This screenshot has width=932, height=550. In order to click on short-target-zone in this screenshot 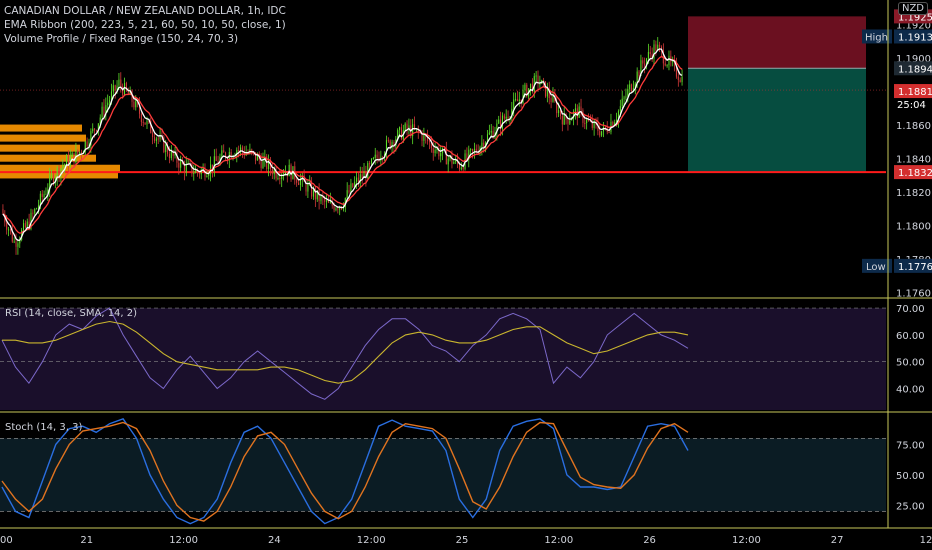, I will do `click(777, 120)`.